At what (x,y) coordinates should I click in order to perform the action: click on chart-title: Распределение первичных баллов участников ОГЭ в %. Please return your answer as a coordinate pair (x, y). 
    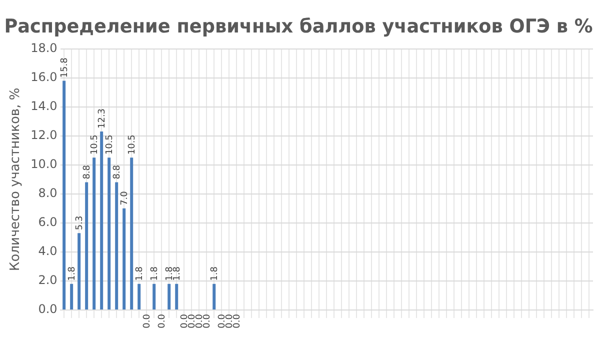
    Looking at the image, I should click on (299, 27).